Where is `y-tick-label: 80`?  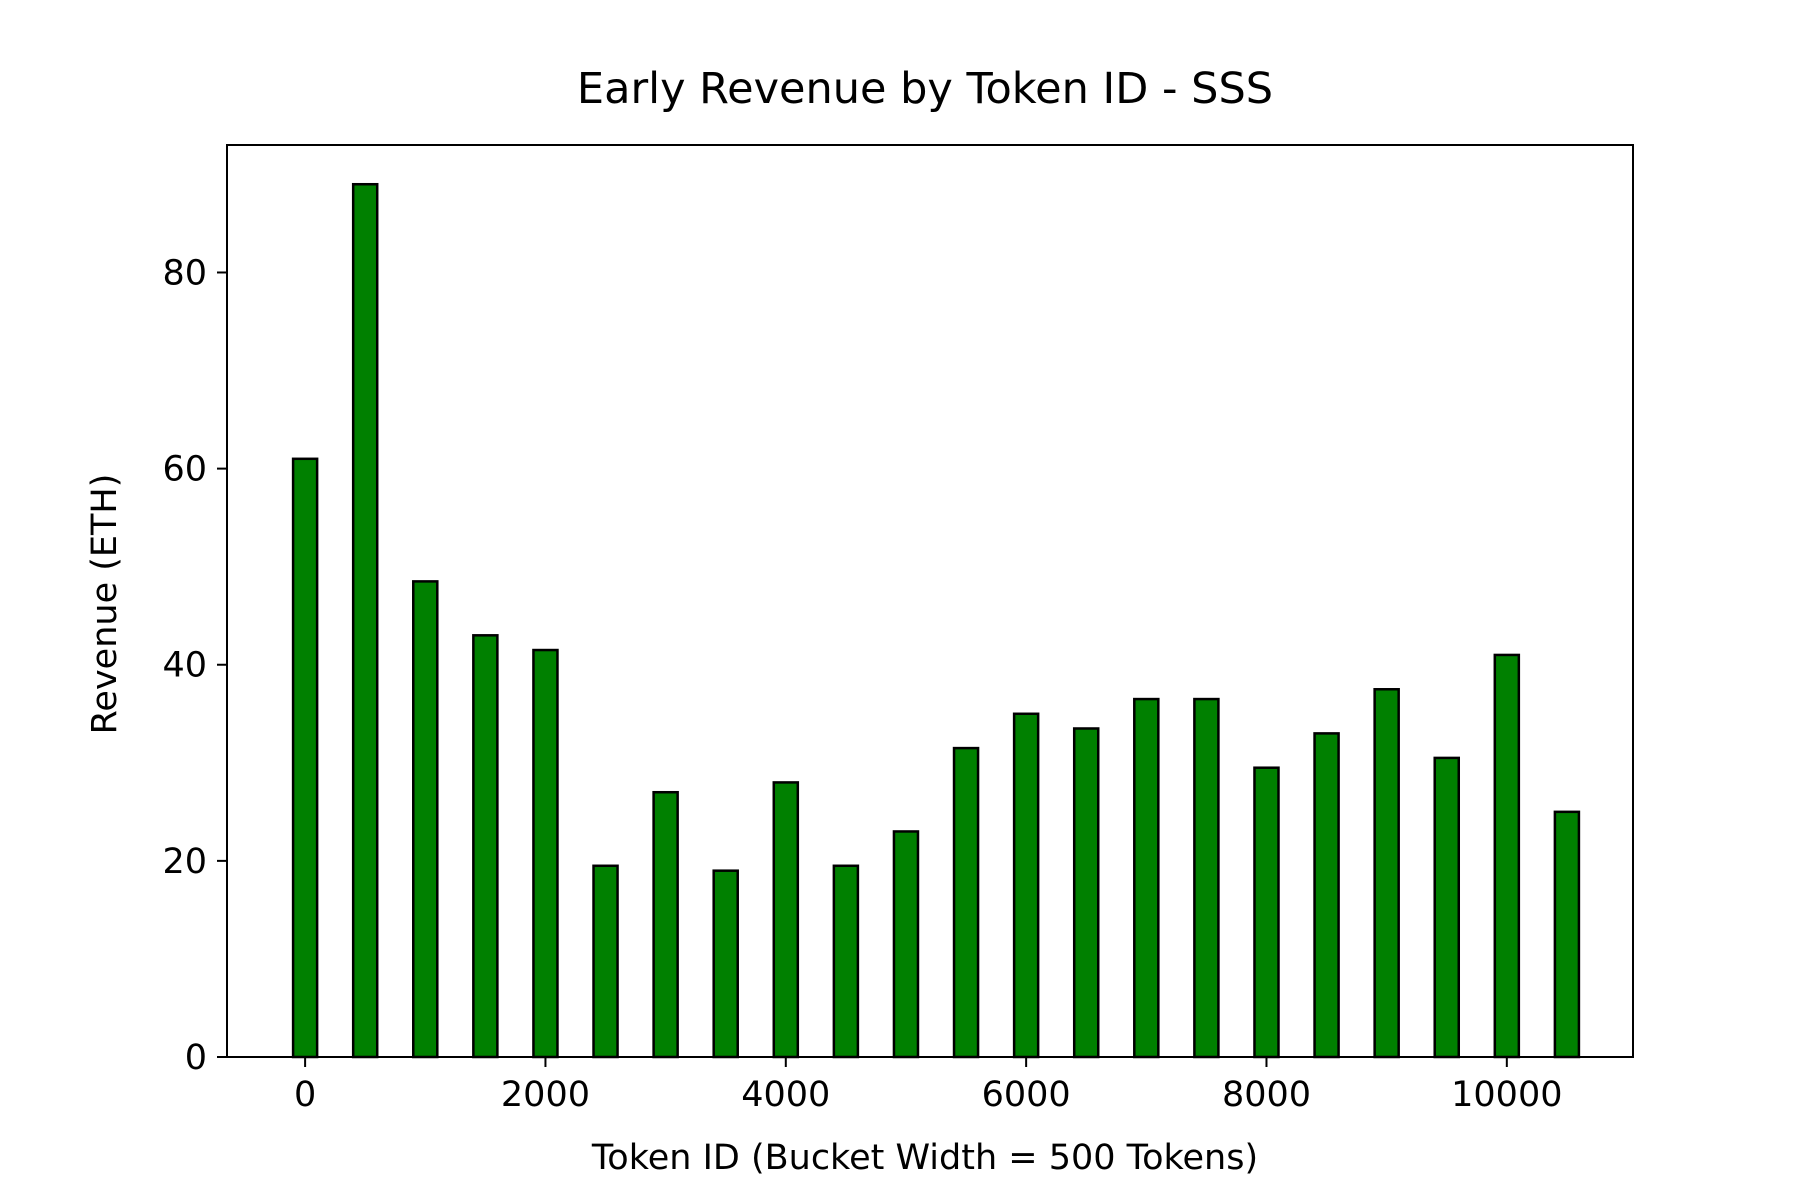
y-tick-label: 80 is located at coordinates (184, 273).